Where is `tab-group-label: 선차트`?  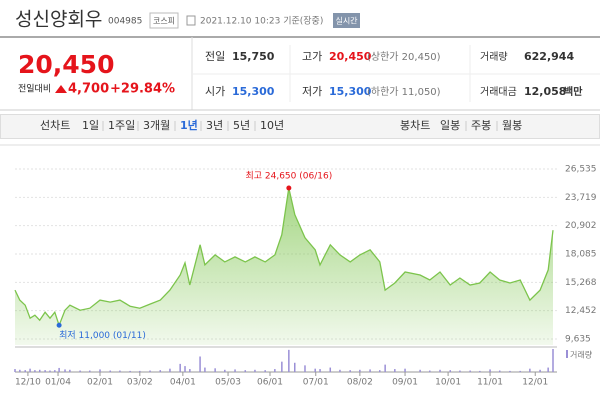
tab-group-label: 선차트 is located at coordinates (55, 125).